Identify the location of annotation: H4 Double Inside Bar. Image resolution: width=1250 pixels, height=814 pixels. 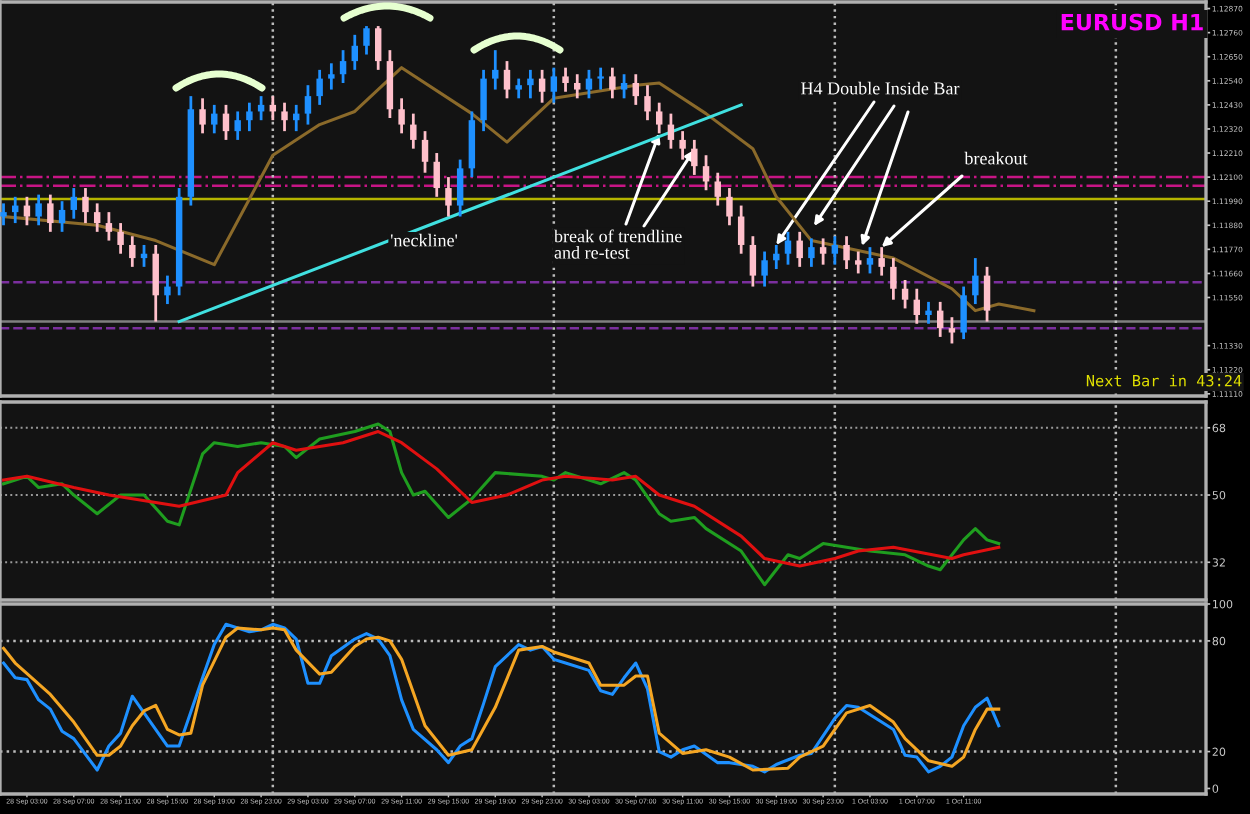
(880, 88).